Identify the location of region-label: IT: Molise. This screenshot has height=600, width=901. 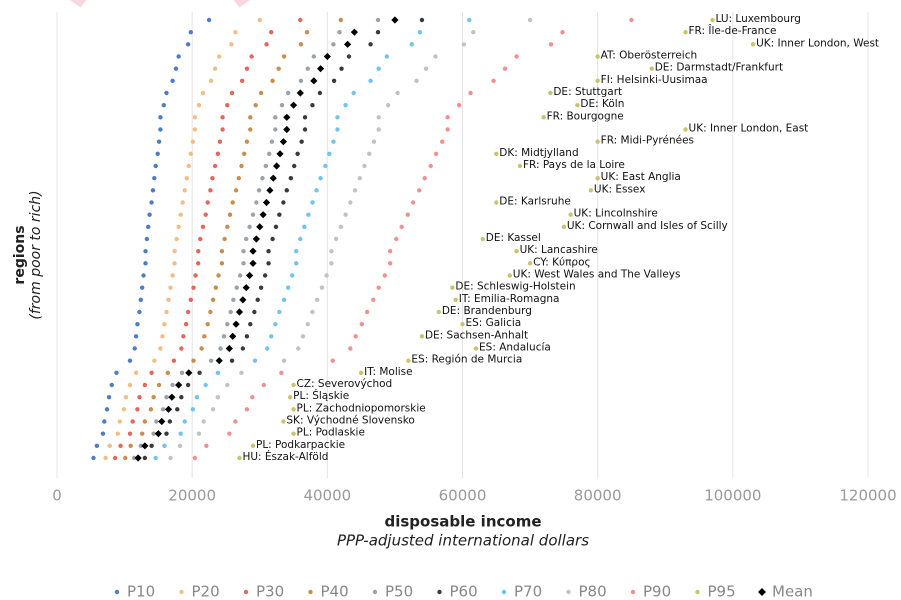
(388, 372).